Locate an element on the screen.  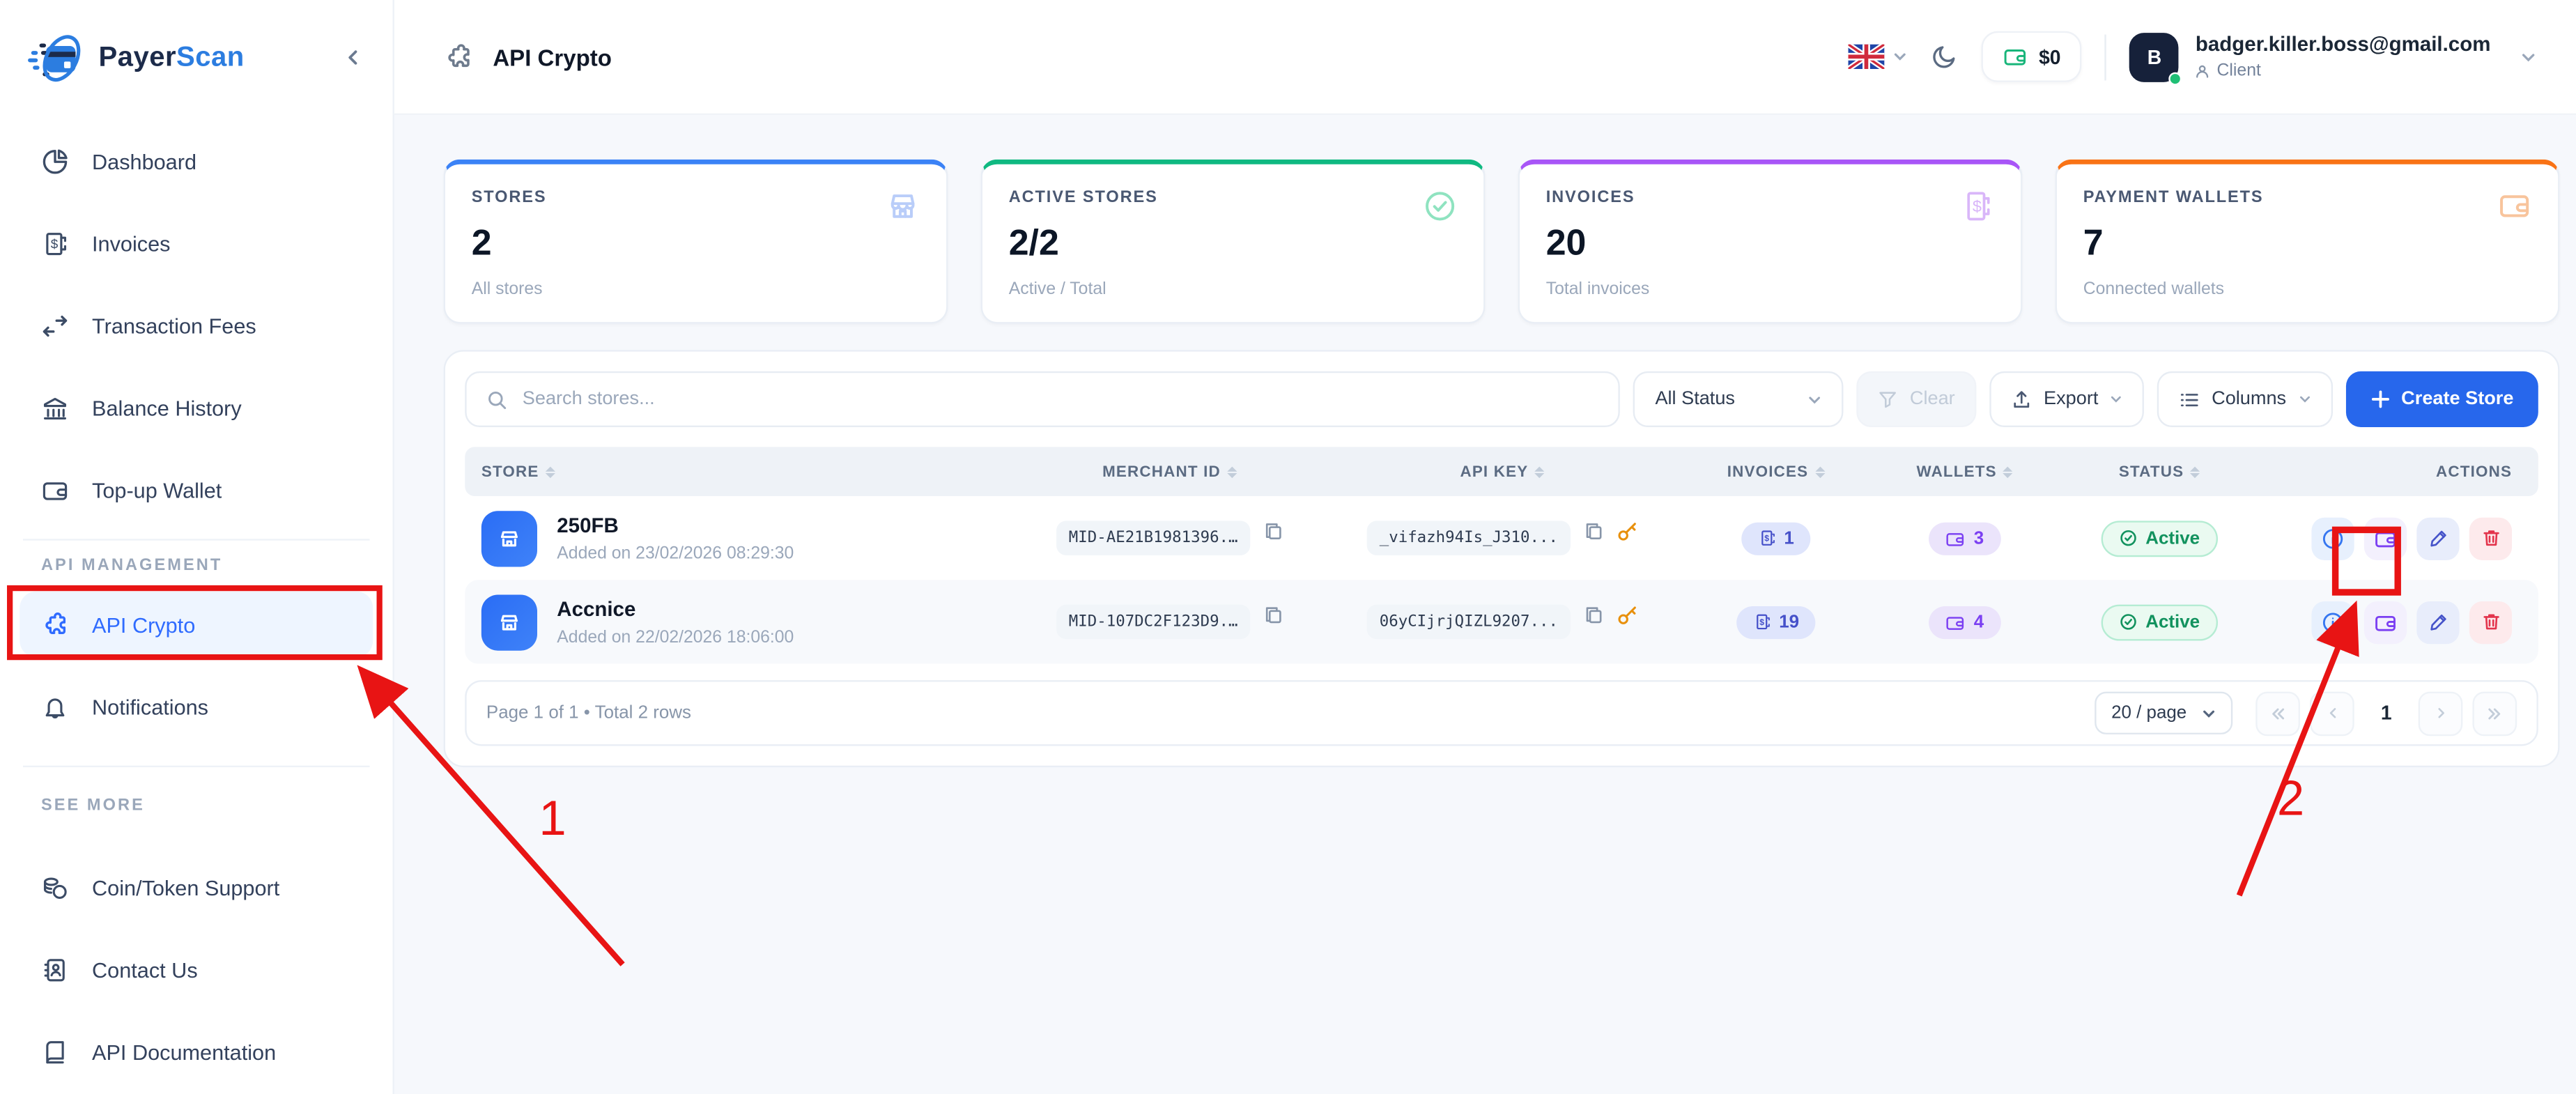
dark-mode-toggle is located at coordinates (1944, 56).